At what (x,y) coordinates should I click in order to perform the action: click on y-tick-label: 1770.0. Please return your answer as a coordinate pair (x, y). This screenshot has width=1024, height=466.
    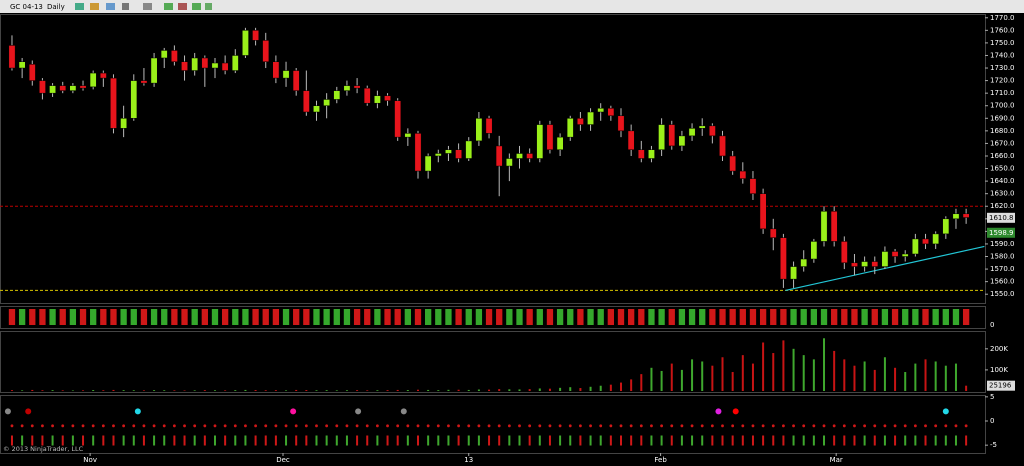
    Looking at the image, I should click on (1002, 18).